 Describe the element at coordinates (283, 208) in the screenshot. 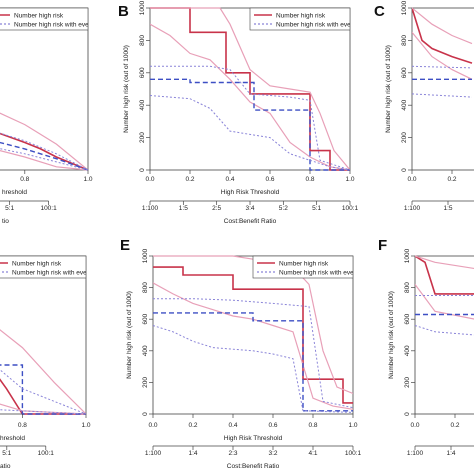

I see `cost-benefit-tick-label: 5:2` at that location.